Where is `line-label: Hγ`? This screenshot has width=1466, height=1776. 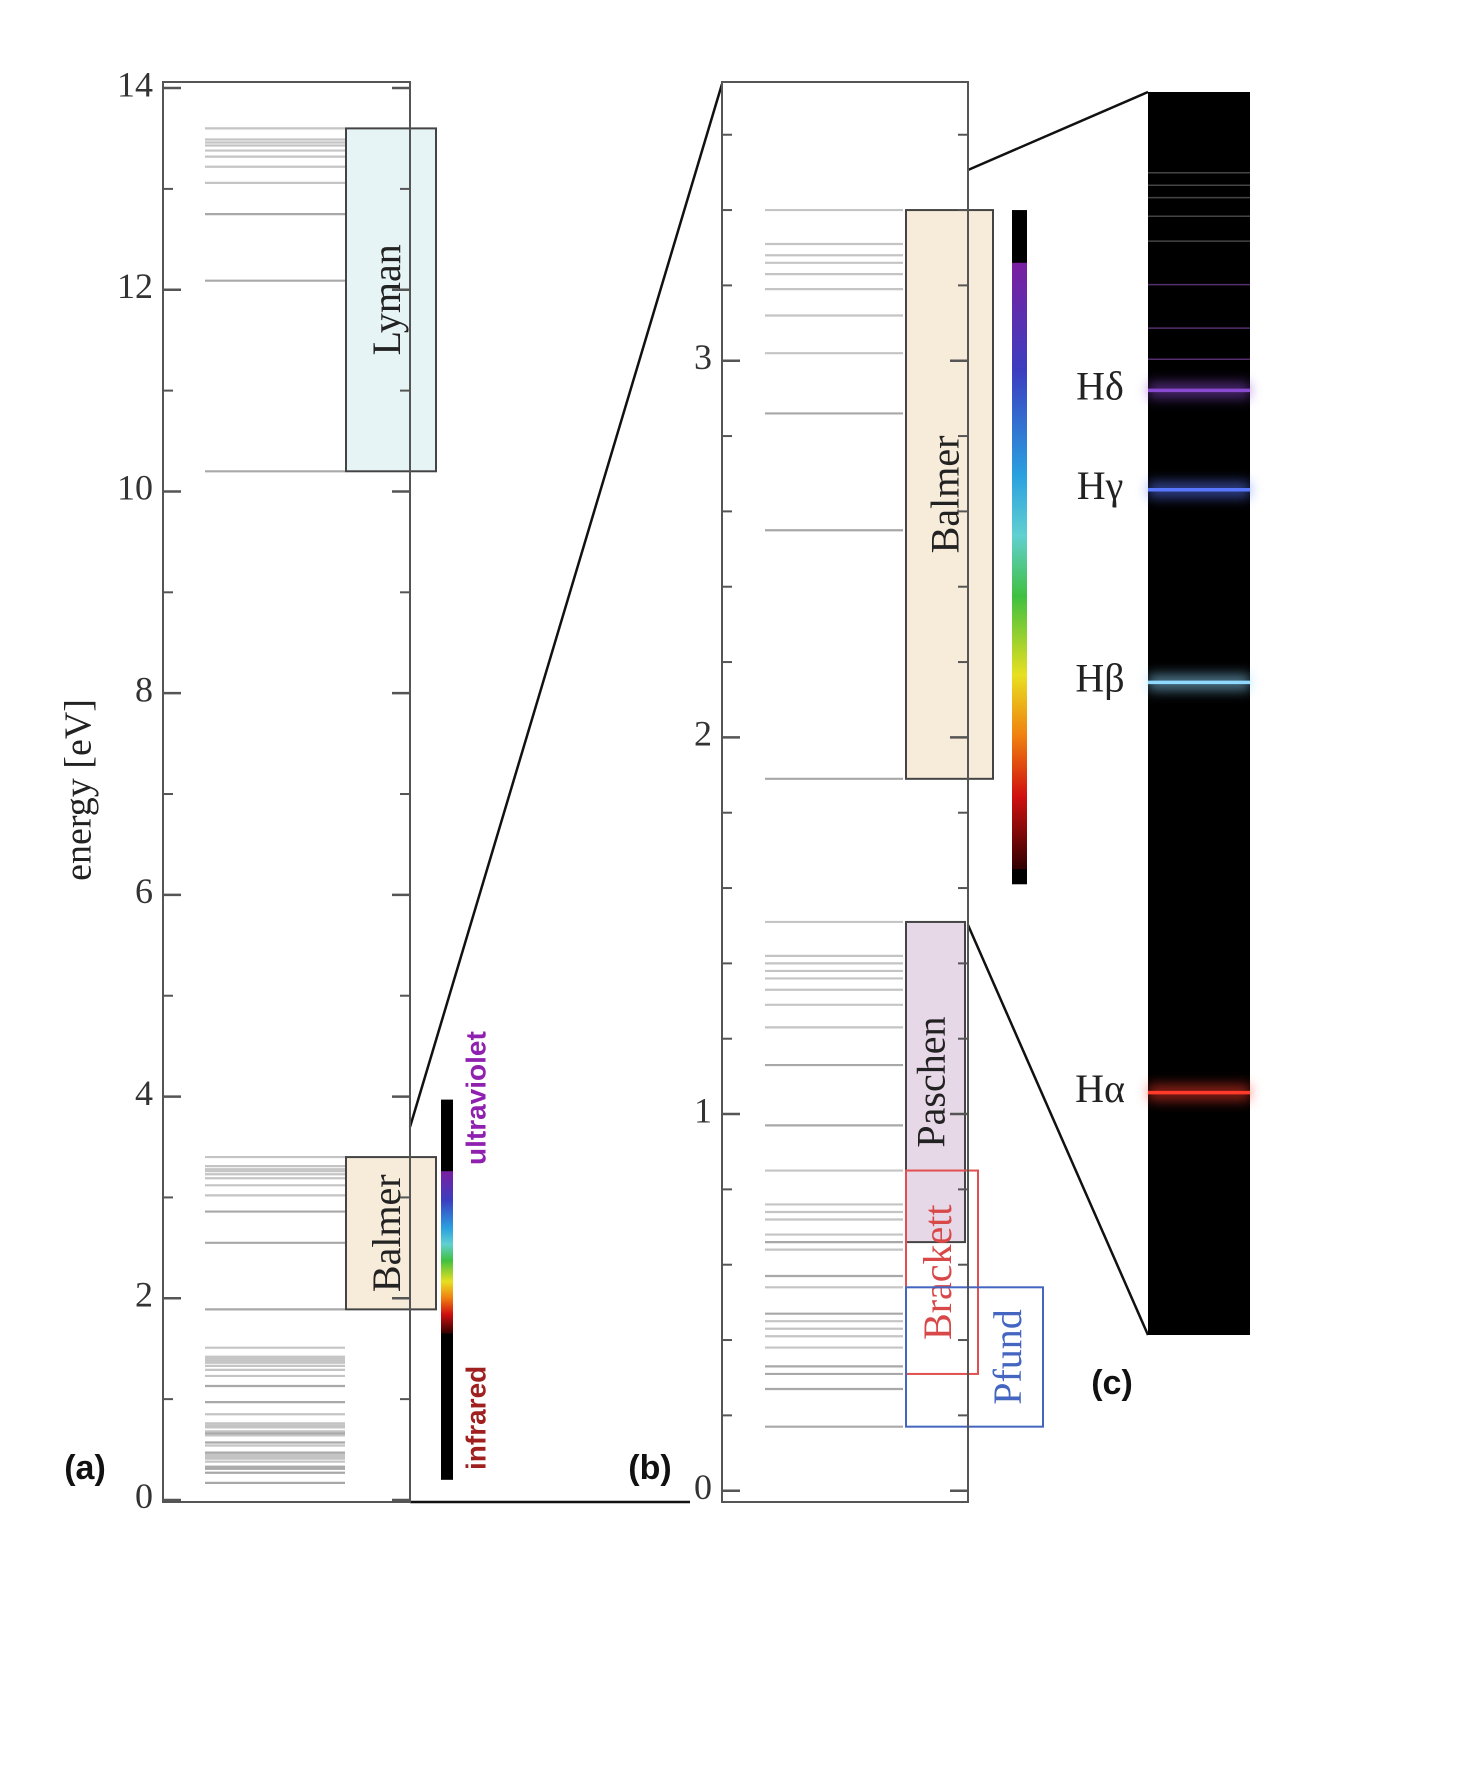
line-label: Hγ is located at coordinates (1100, 485).